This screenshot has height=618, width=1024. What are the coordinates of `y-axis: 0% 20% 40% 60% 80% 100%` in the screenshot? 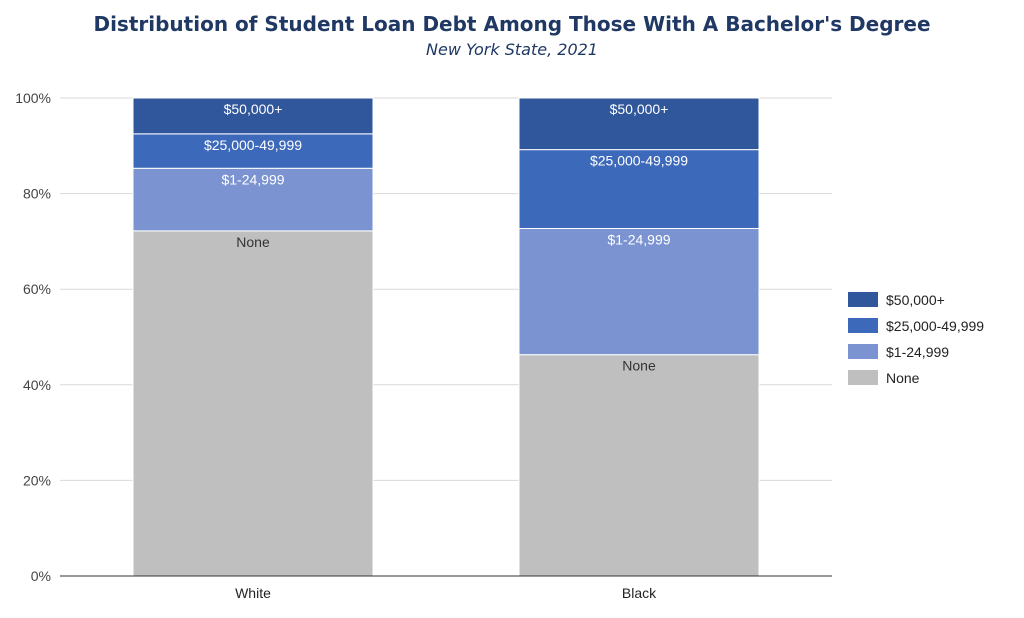 It's located at (33, 337).